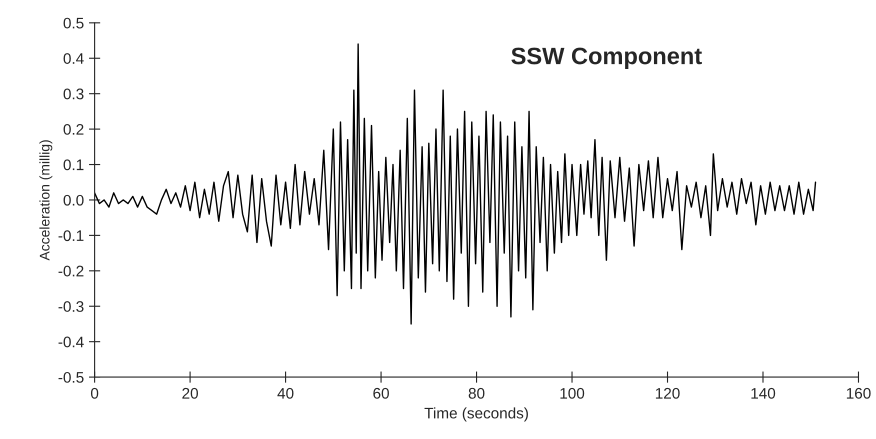 This screenshot has height=439, width=876. I want to click on y-tick-label: 0.1, so click(74, 164).